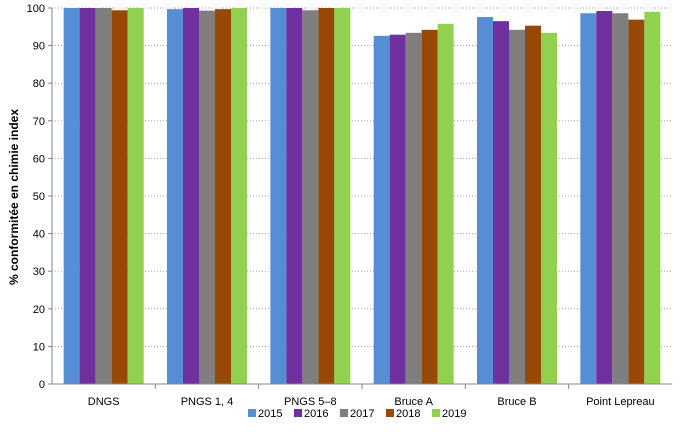  Describe the element at coordinates (39, 159) in the screenshot. I see `y-tick-label: 60` at that location.